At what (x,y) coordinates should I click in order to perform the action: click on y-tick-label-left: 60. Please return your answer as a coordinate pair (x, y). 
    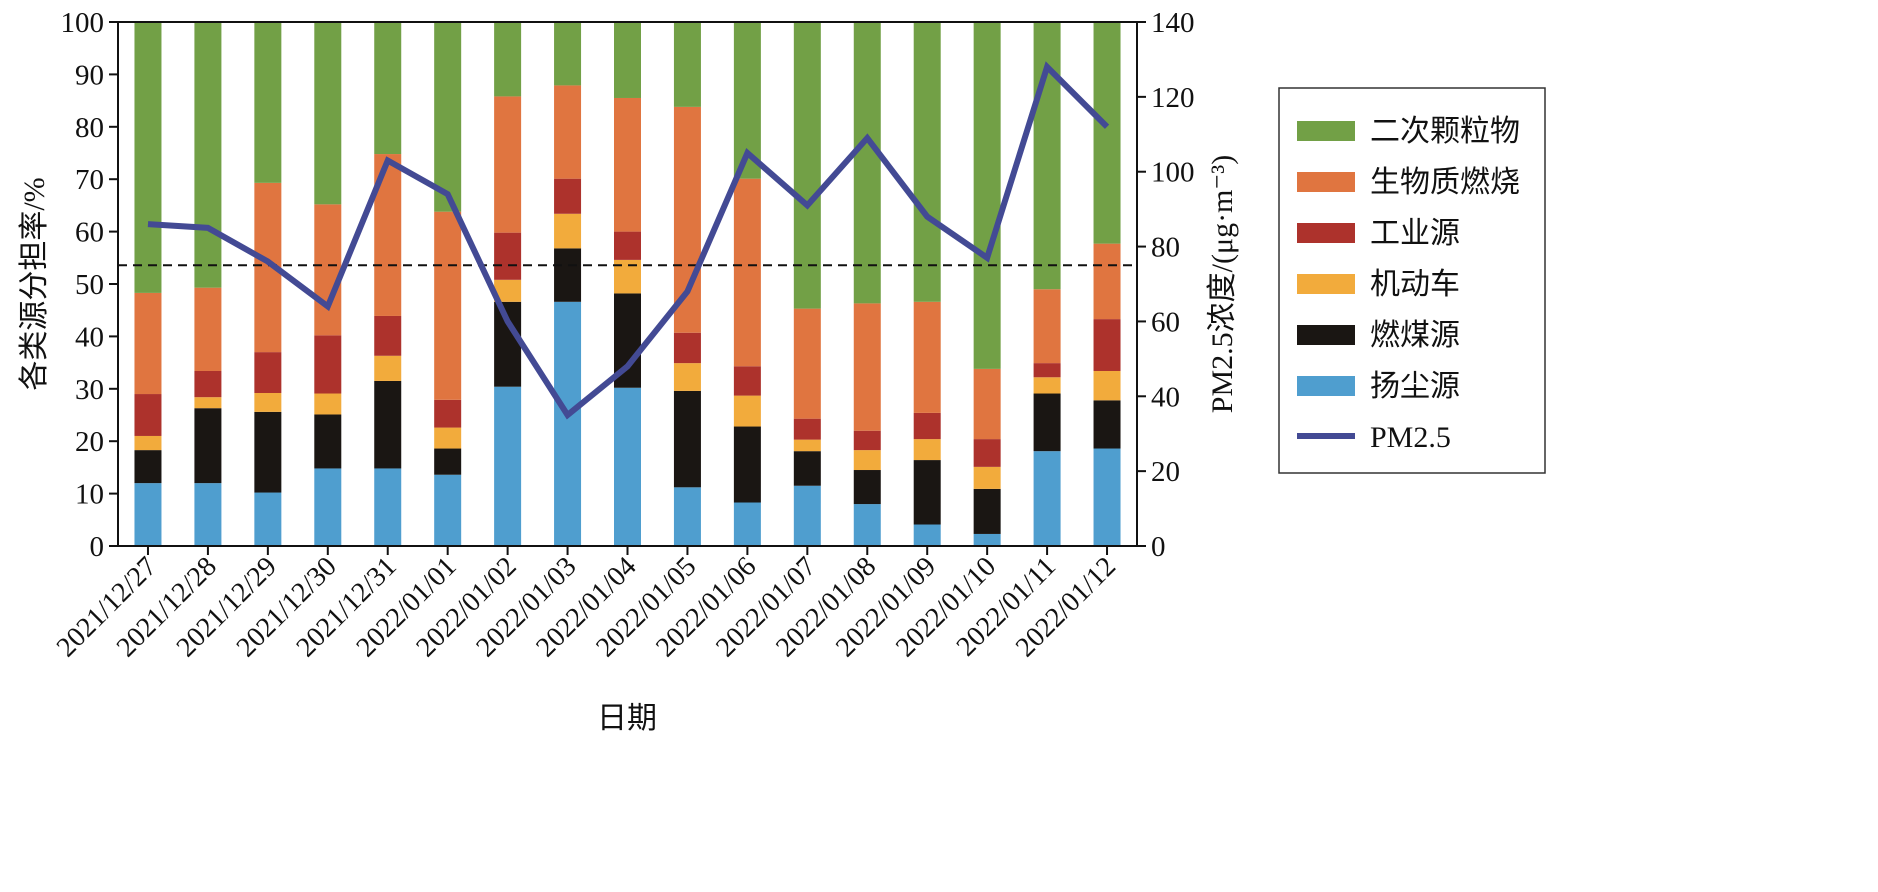
    Looking at the image, I should click on (89, 233).